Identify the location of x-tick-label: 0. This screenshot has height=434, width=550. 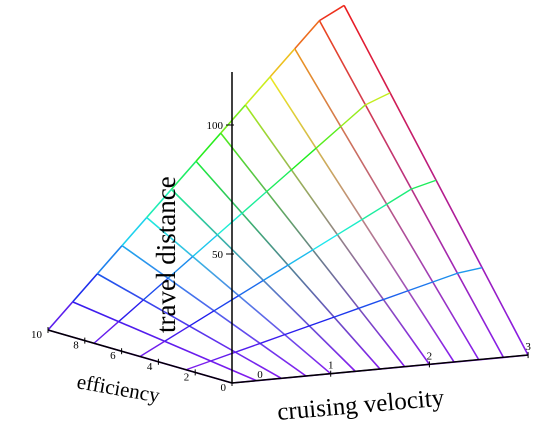
(260, 375).